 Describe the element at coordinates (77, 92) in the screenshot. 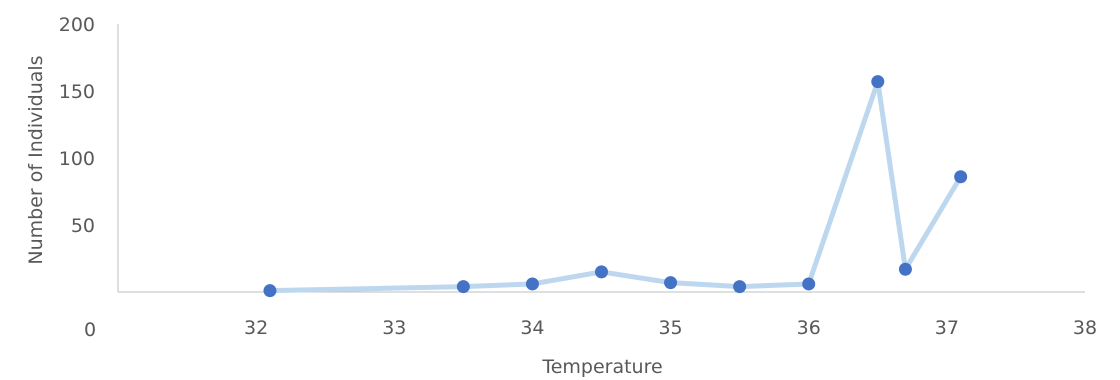

I see `y-tick-label: 150` at that location.